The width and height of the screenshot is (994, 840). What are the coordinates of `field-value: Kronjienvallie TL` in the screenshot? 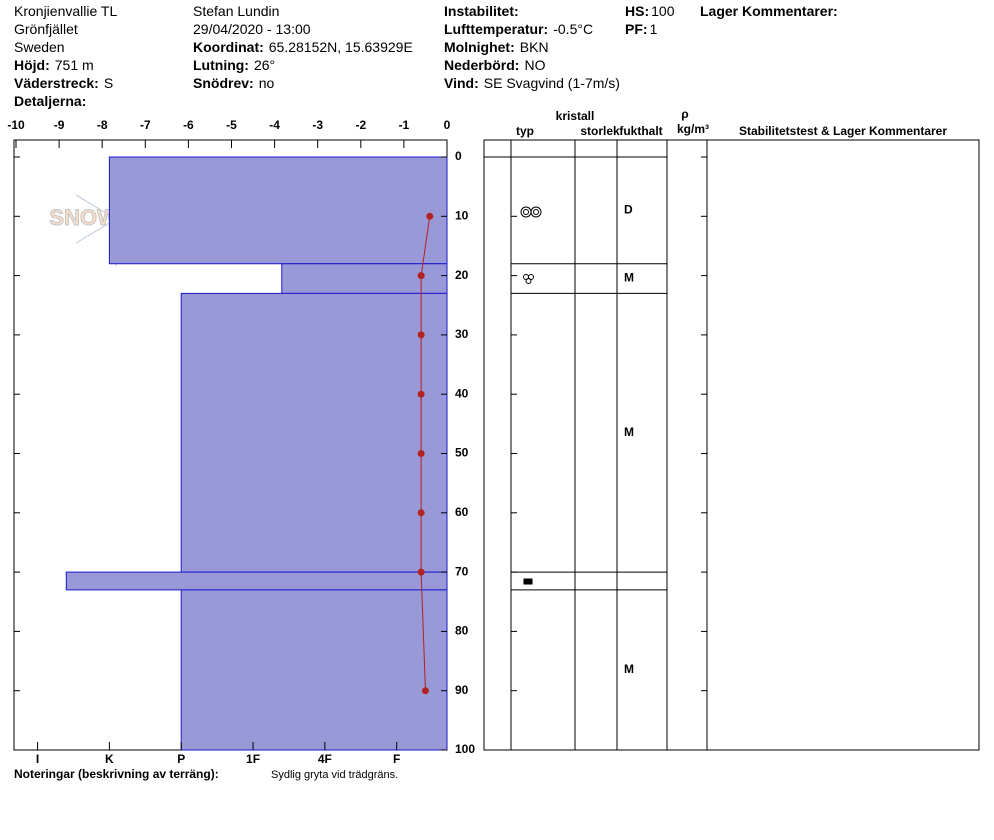 It's located at (65, 11).